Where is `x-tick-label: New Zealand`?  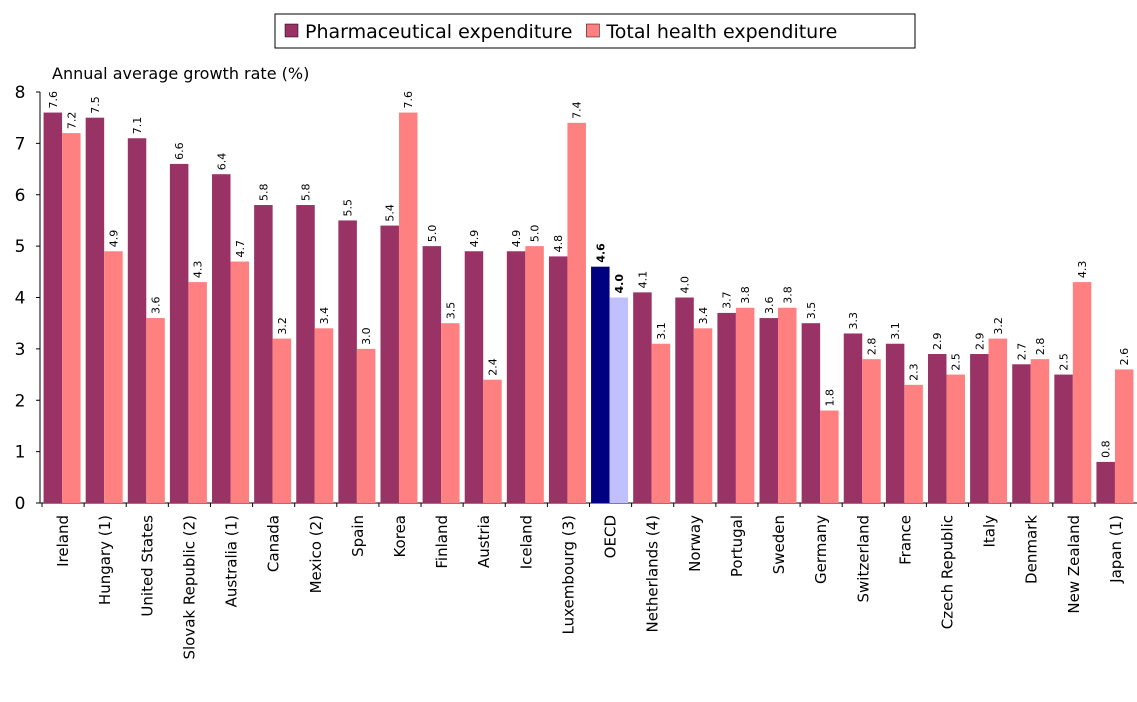
x-tick-label: New Zealand is located at coordinates (1074, 564).